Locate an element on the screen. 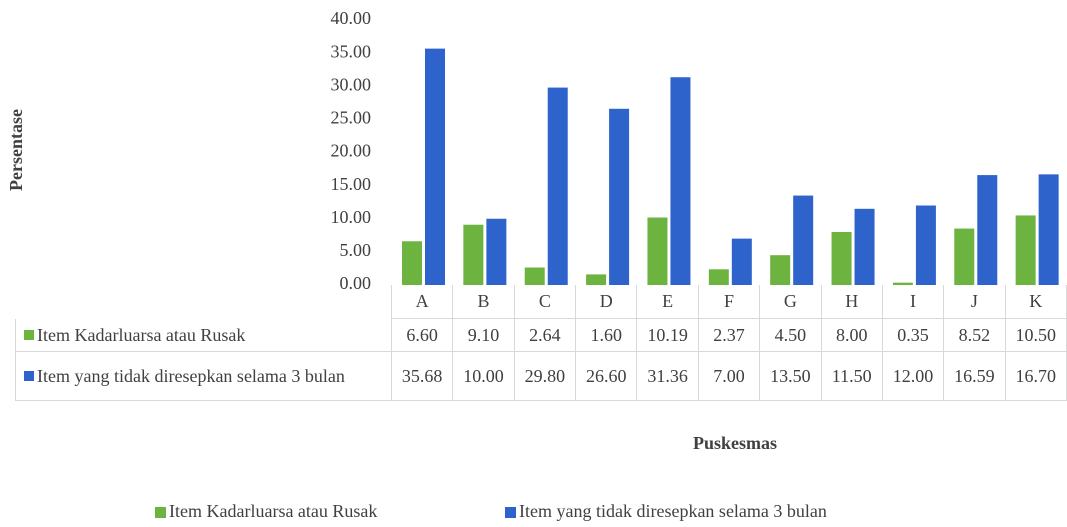 The height and width of the screenshot is (527, 1067). category-cell: C is located at coordinates (545, 302).